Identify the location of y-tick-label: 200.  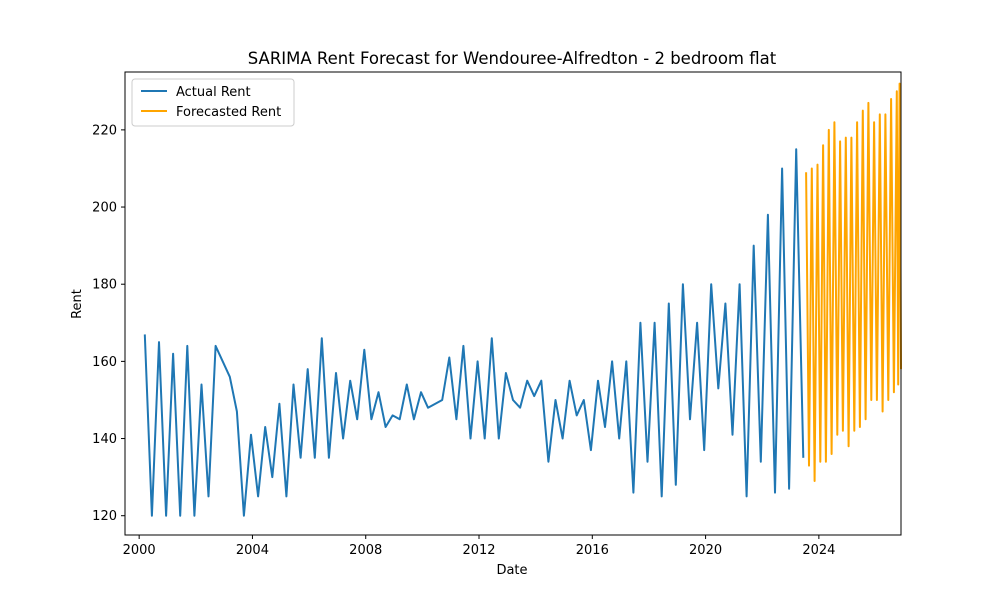
(104, 208).